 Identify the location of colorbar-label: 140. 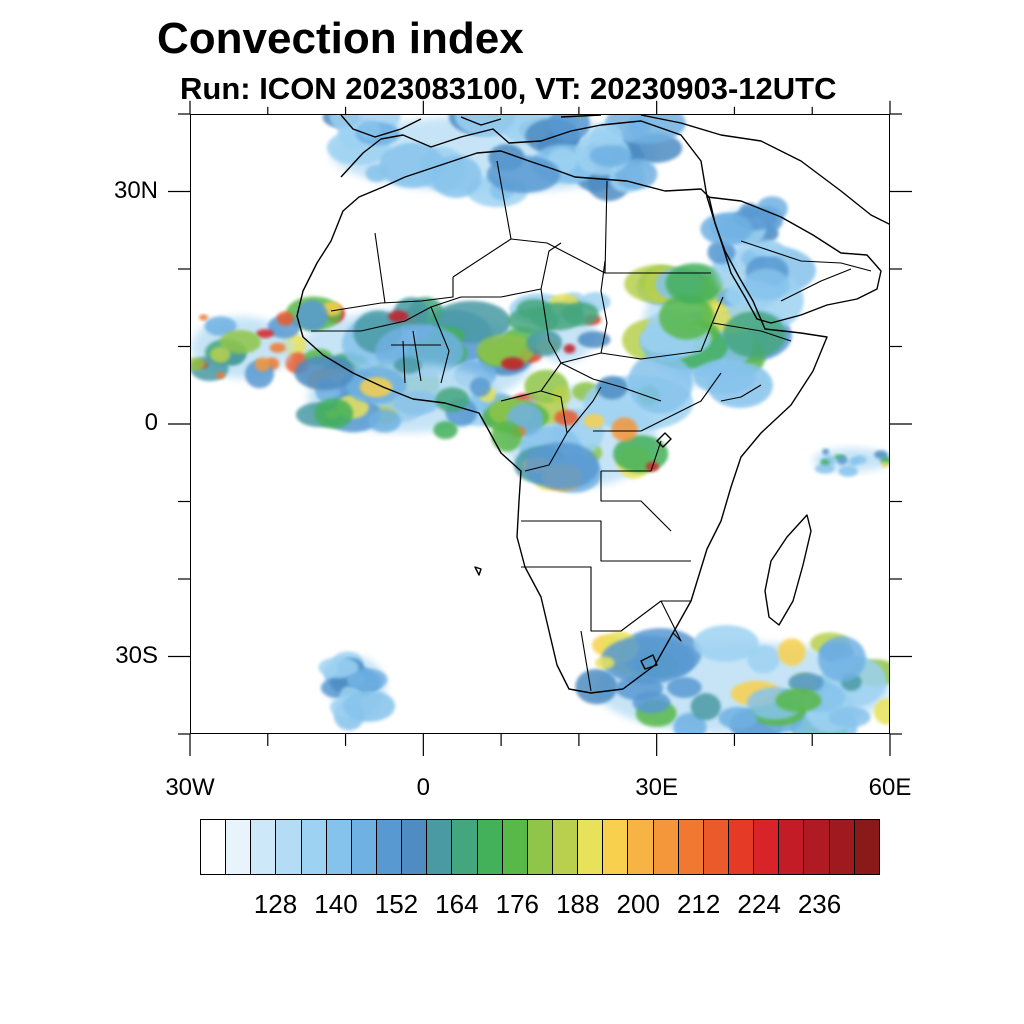
(336, 904).